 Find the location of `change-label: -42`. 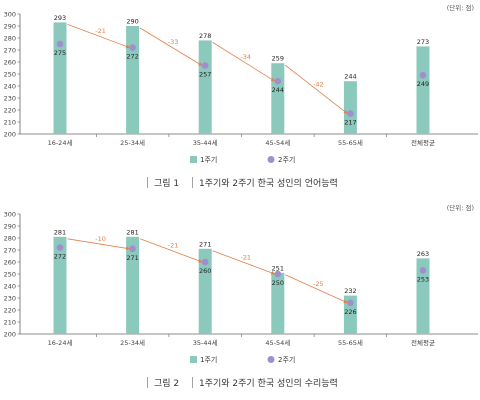

change-label: -42 is located at coordinates (318, 84).